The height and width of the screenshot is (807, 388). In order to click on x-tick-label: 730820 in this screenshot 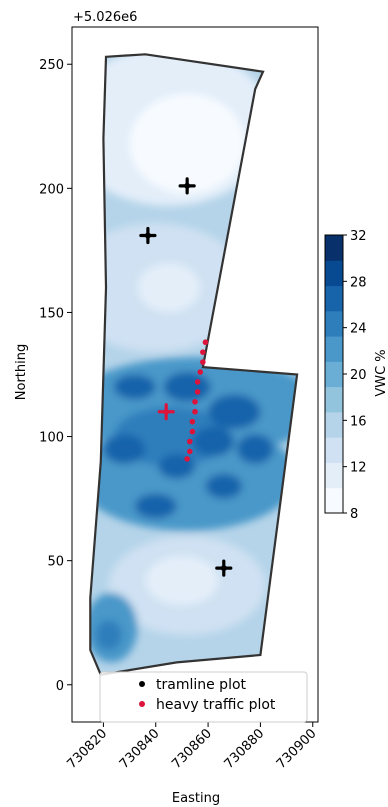, I will do `click(88, 749)`.